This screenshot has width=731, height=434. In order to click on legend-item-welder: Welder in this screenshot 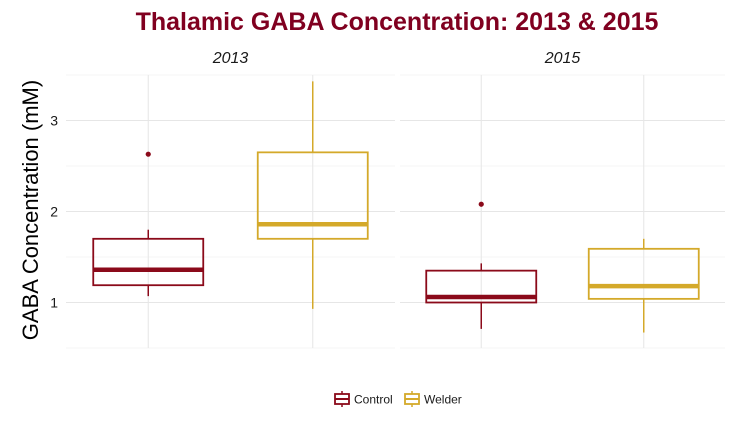, I will do `click(433, 399)`.